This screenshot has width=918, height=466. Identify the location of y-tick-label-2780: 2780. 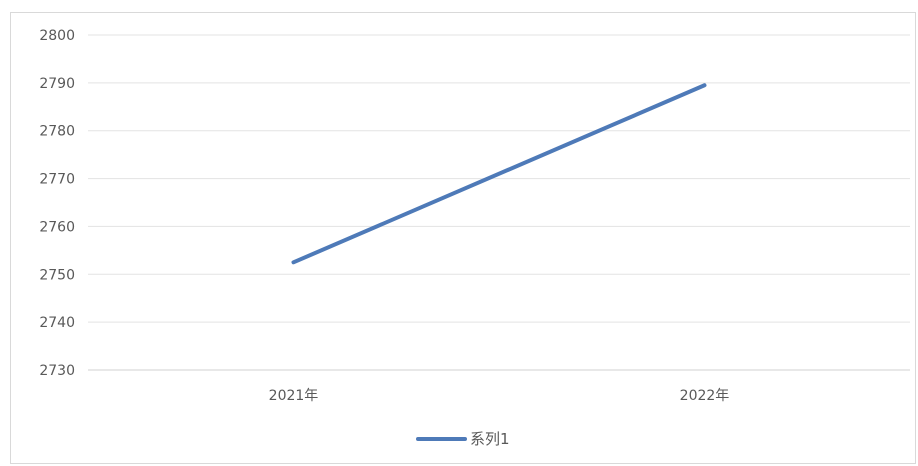
(57, 132).